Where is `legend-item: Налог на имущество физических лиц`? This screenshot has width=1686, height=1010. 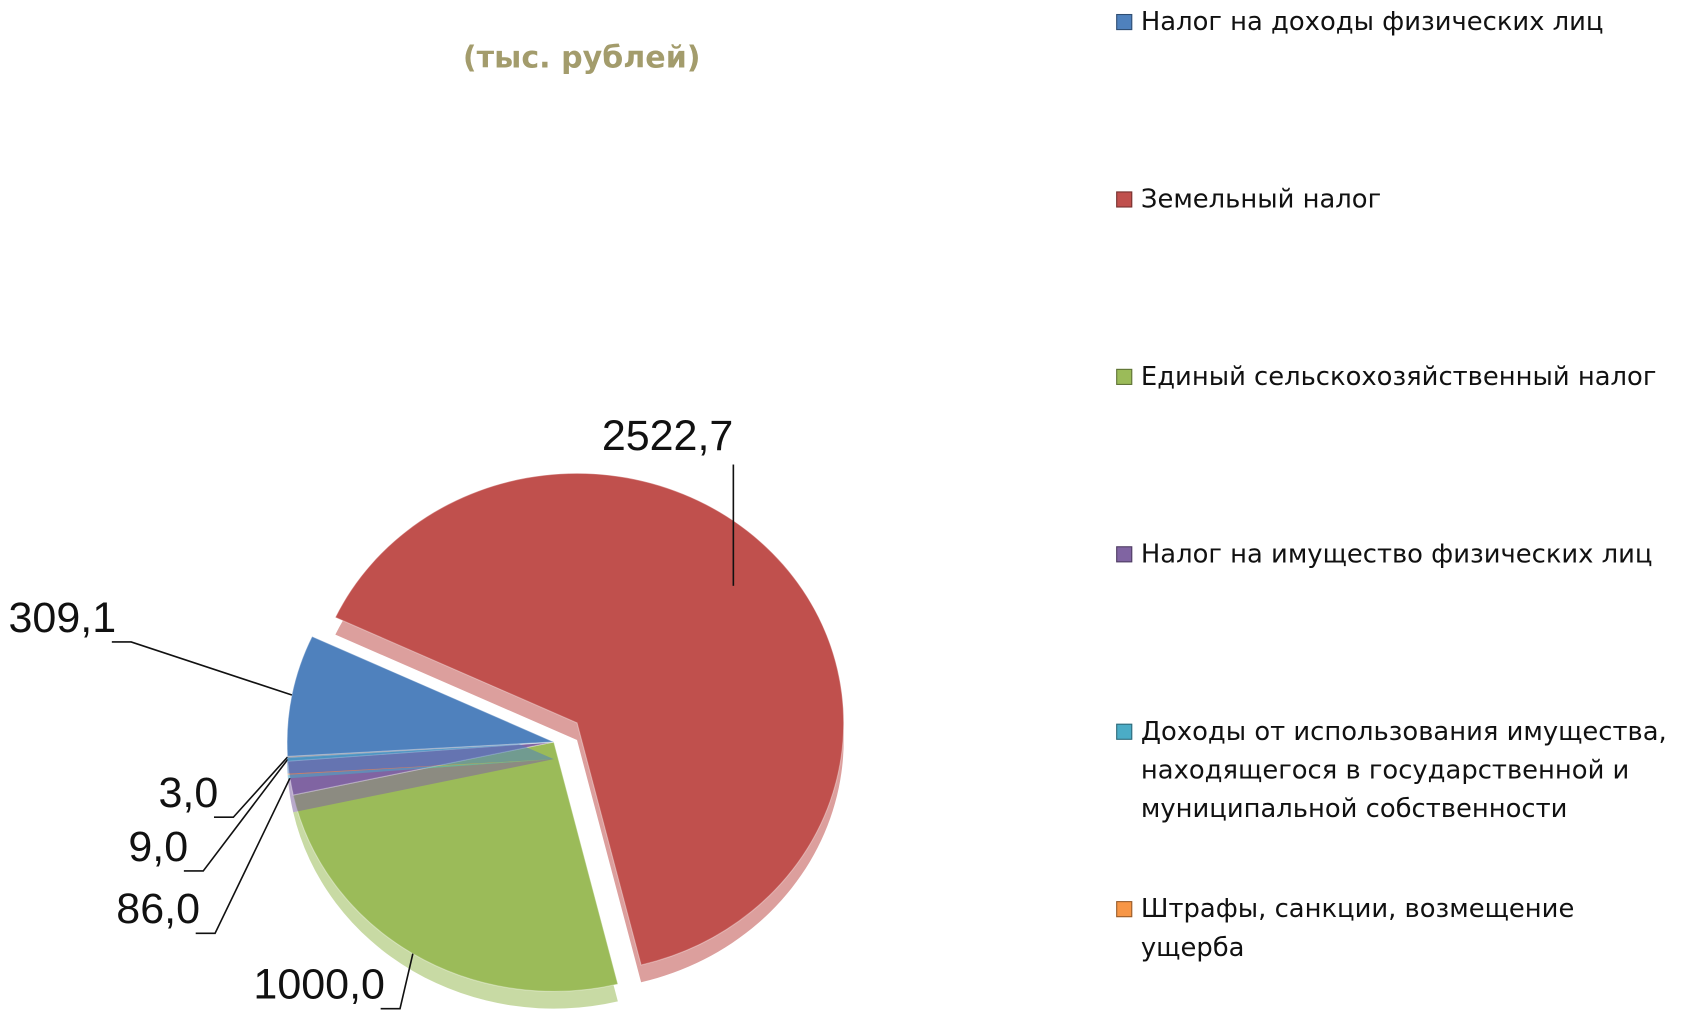 legend-item: Налог на имущество физических лиц is located at coordinates (1395, 553).